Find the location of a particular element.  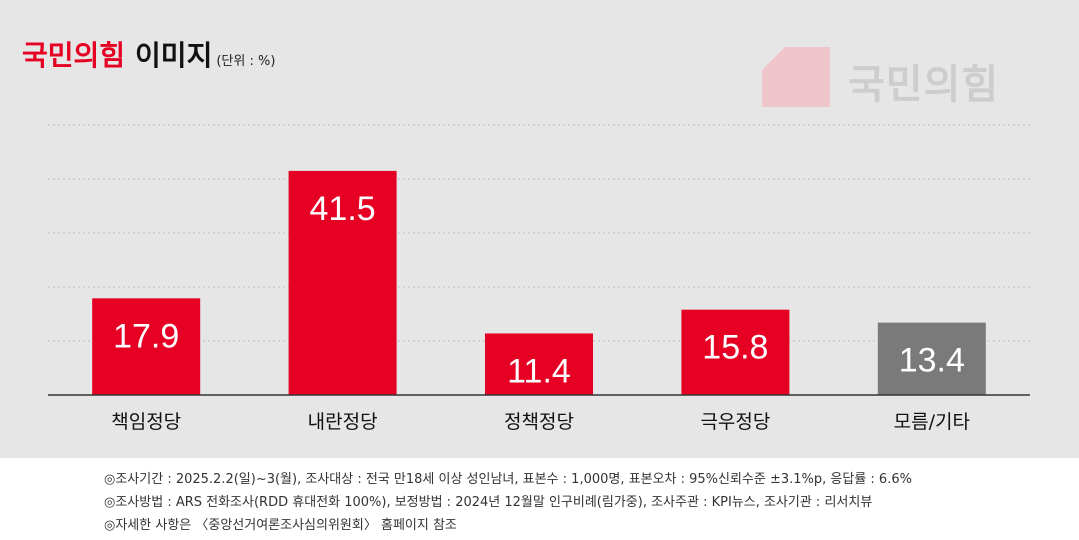

unit-label: (단위 : %) is located at coordinates (246, 61).